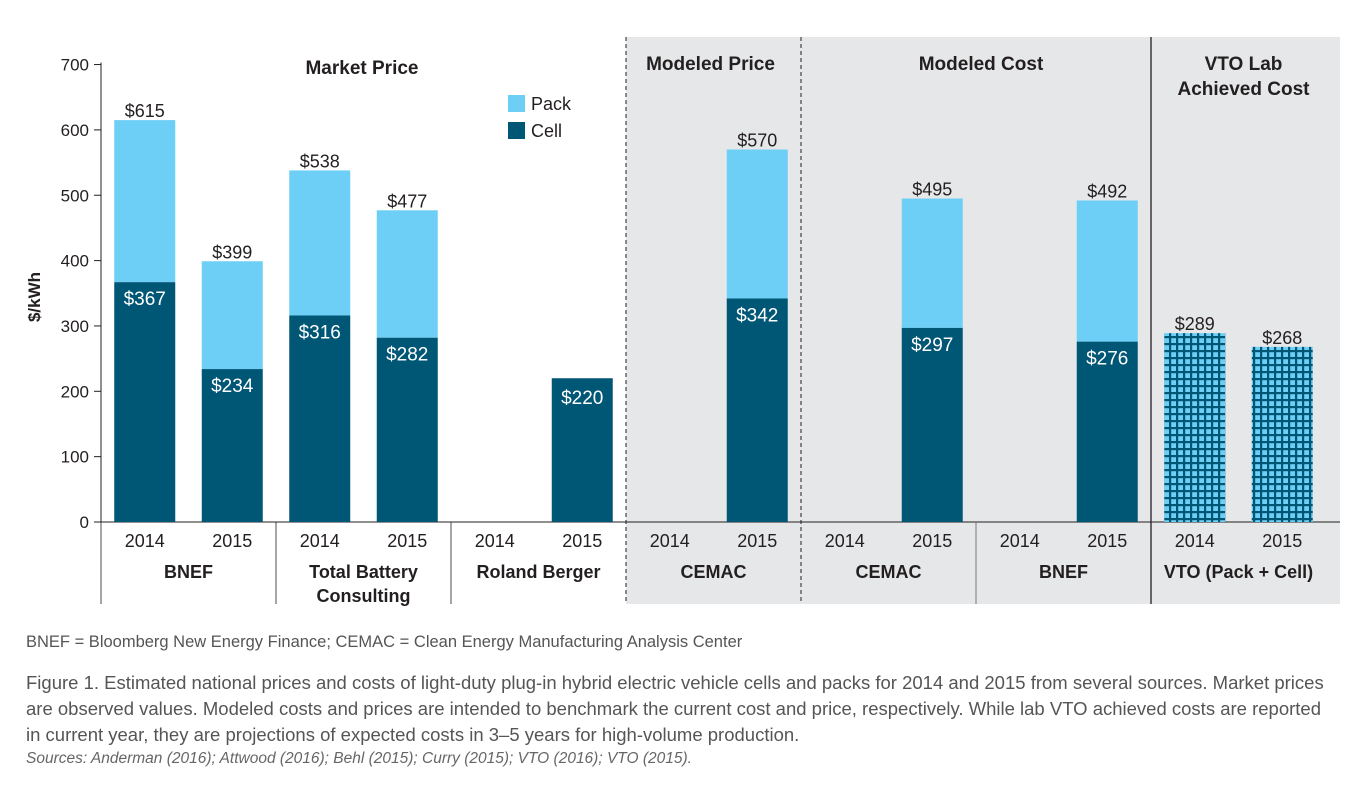 This screenshot has height=799, width=1350. Describe the element at coordinates (145, 299) in the screenshot. I see `cell-value-label: $367` at that location.